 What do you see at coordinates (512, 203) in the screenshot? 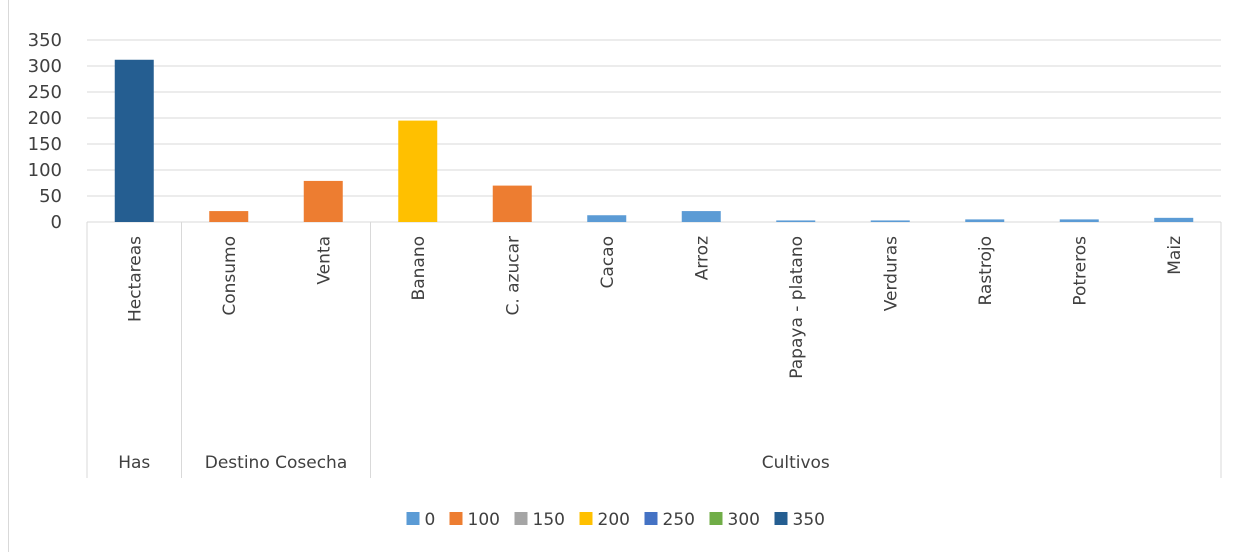
I see `bar-c-azucar` at bounding box center [512, 203].